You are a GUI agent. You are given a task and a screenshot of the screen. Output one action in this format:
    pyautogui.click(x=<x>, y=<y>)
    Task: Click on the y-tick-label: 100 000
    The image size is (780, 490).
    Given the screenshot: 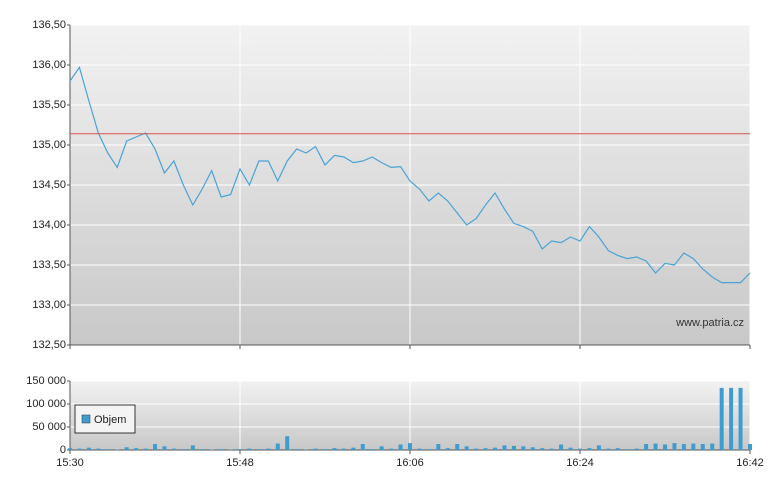 What is the action you would take?
    pyautogui.click(x=46, y=404)
    